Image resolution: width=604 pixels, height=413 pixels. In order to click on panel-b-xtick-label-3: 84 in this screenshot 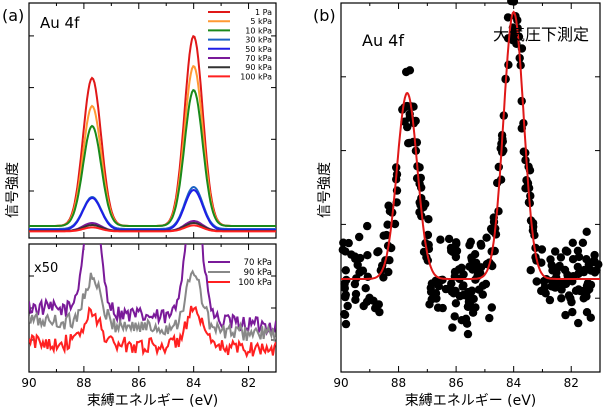, I will do `click(513, 383)`.